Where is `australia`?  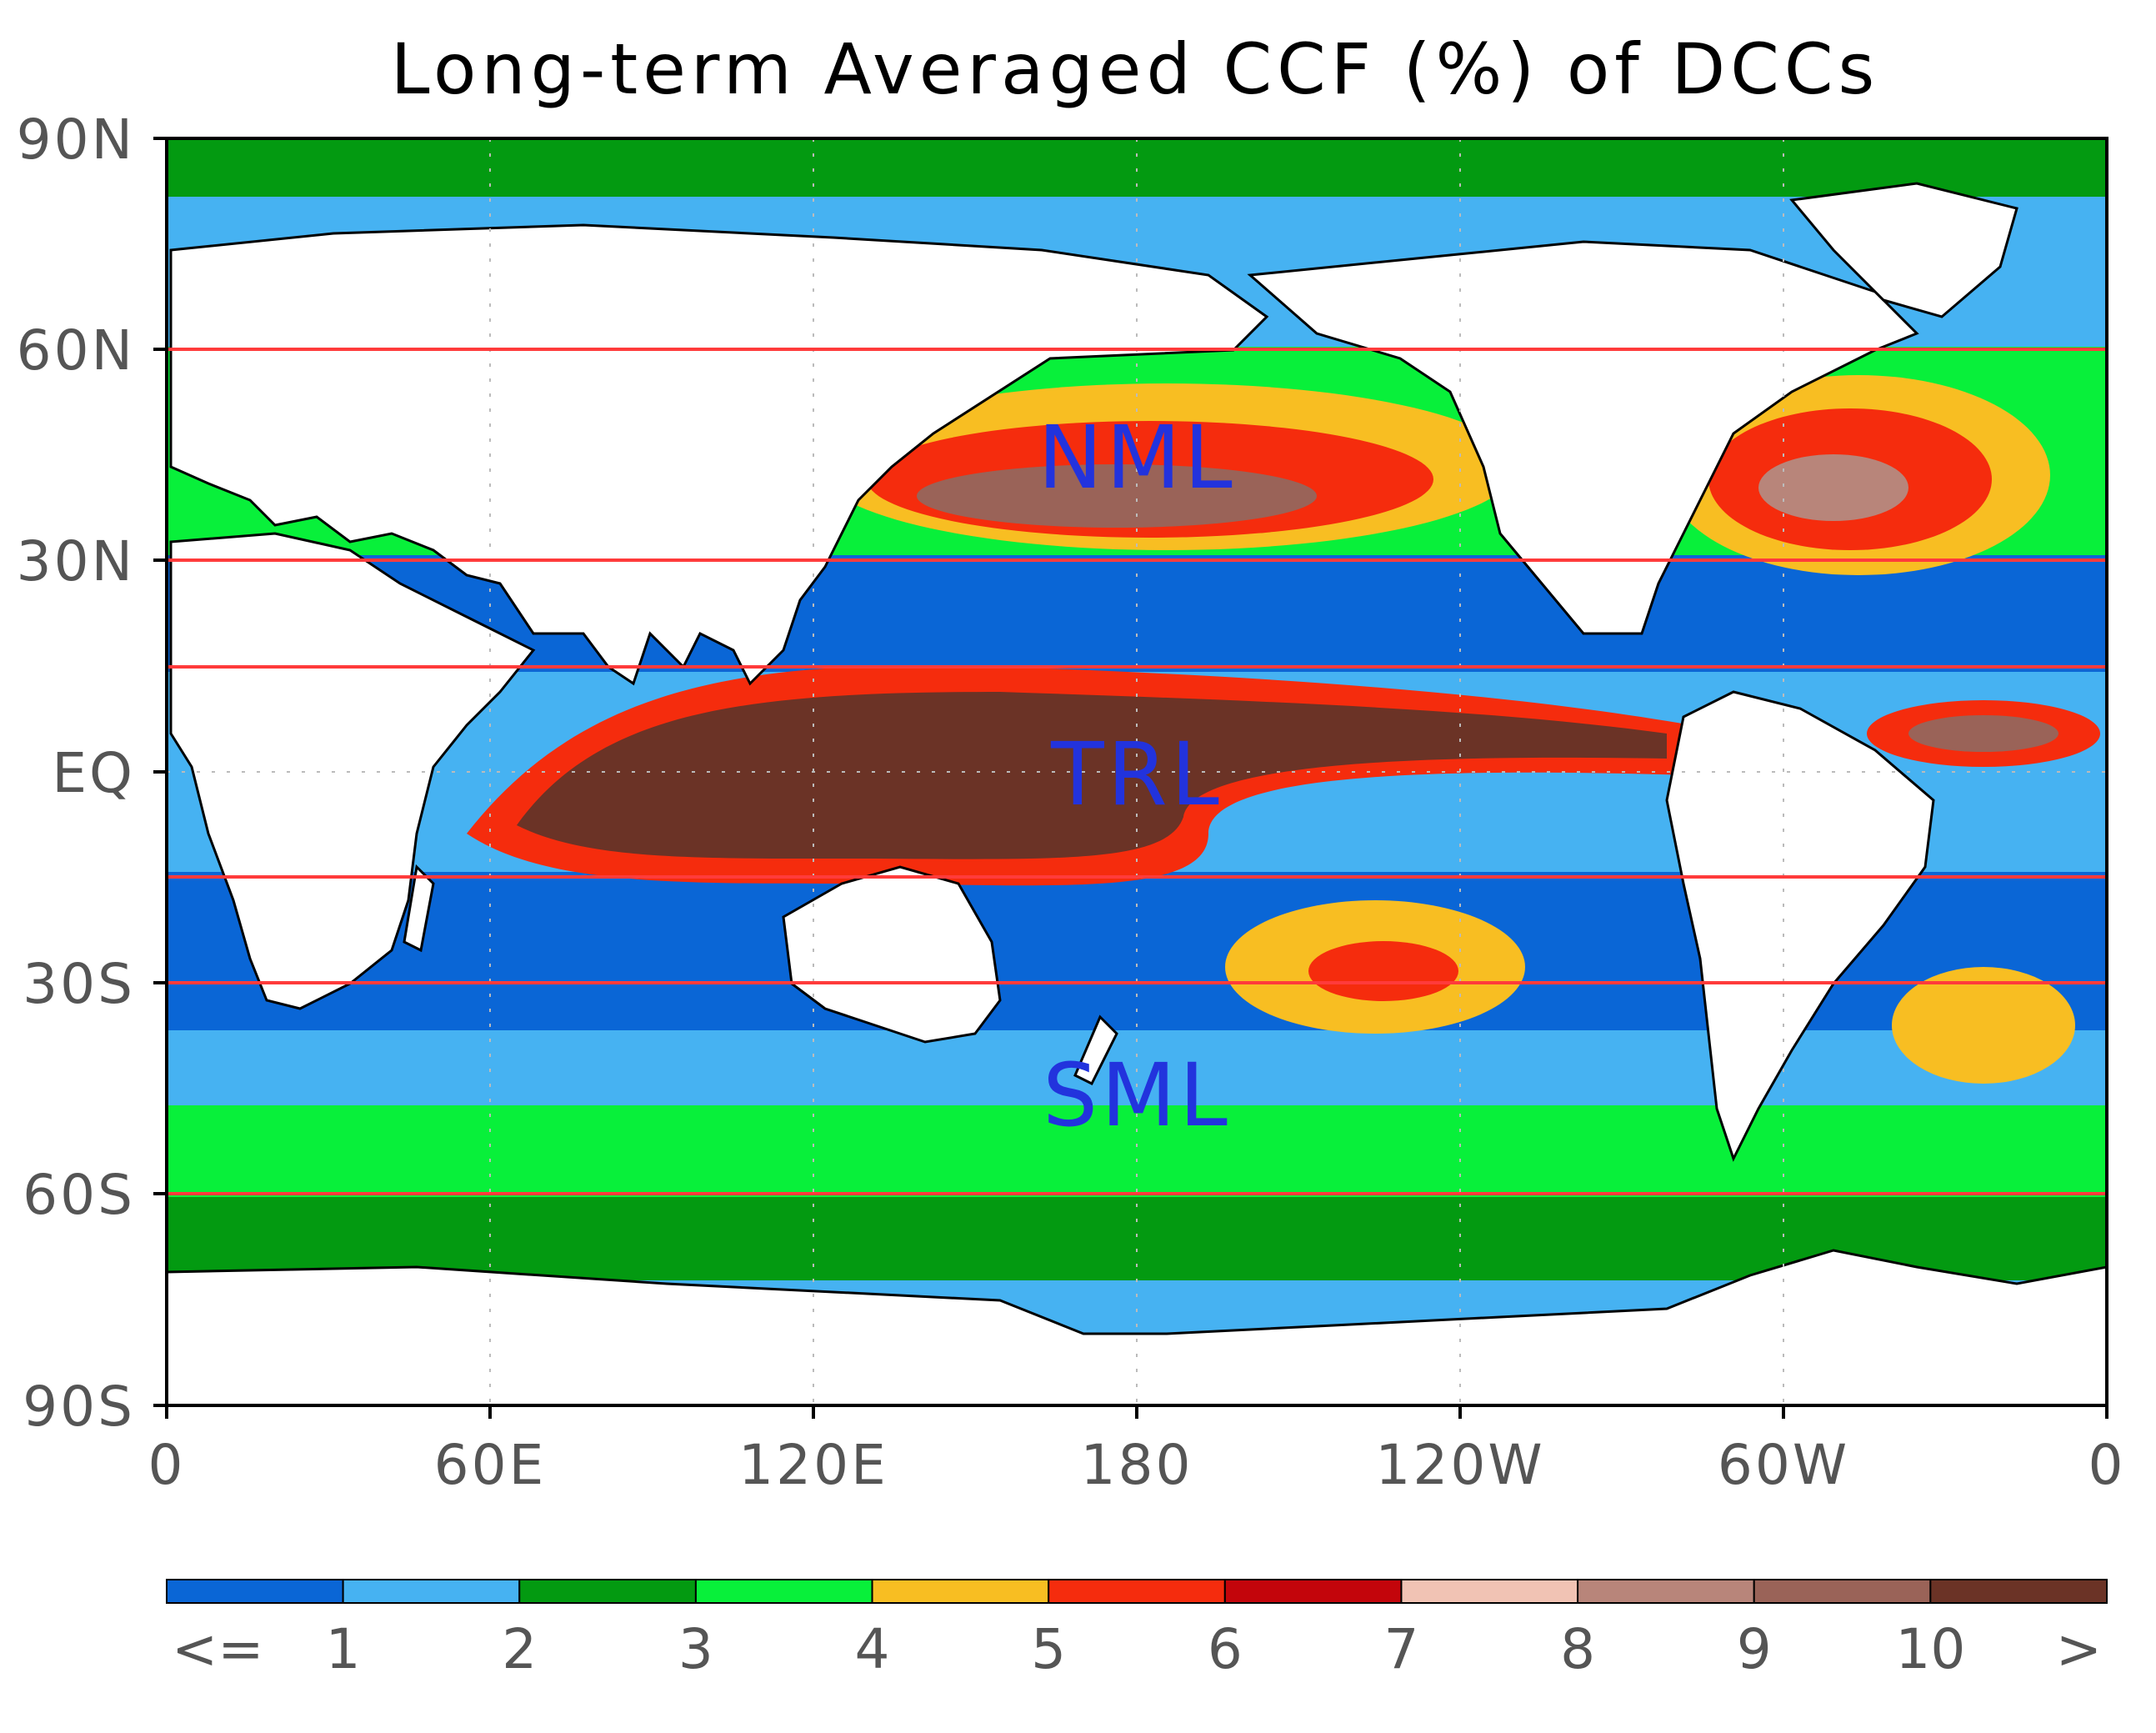 australia is located at coordinates (892, 954).